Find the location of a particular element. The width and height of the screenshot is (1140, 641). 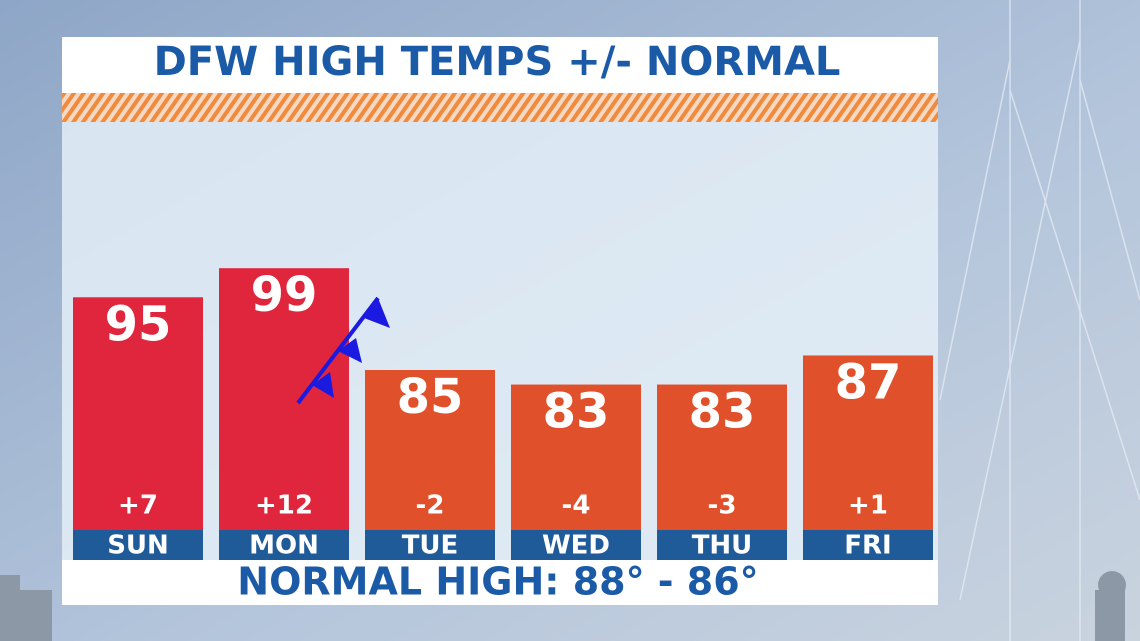

departure-label: -3 is located at coordinates (722, 506).